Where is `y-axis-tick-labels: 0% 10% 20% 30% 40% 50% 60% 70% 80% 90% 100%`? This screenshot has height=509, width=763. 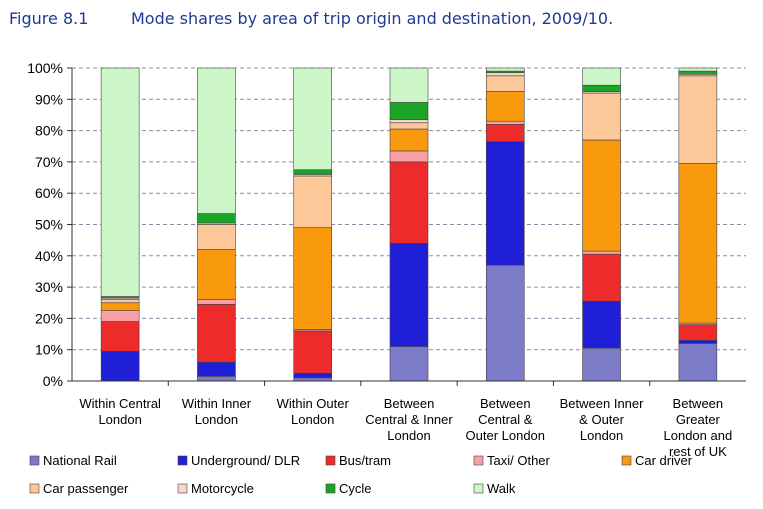 y-axis-tick-labels: 0% 10% 20% 30% 40% 50% 60% 70% 80% 90% 100% is located at coordinates (45, 224).